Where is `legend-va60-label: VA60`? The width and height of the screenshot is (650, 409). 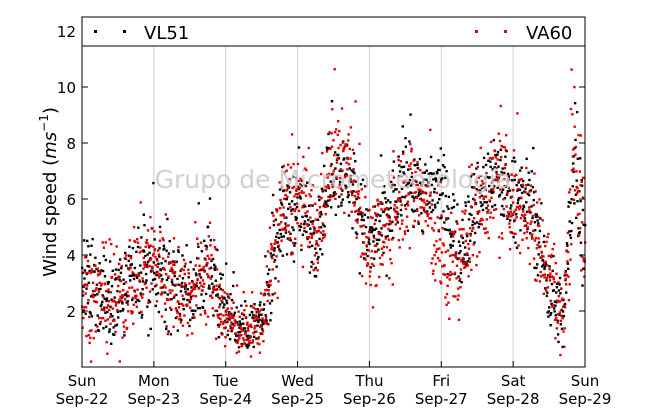 legend-va60-label: VA60 is located at coordinates (549, 33).